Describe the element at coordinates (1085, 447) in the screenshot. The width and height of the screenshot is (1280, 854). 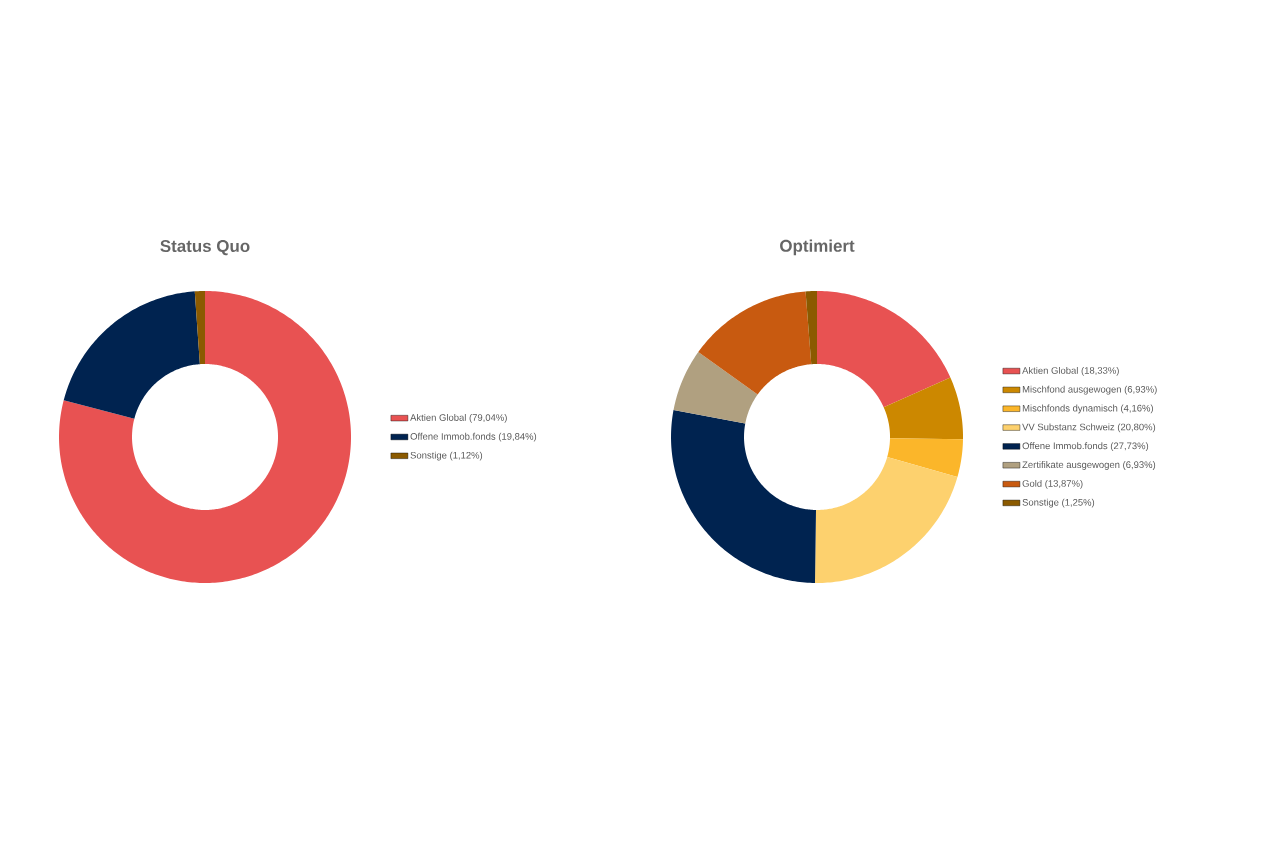
I see `legend-label: Offene Immob.fonds (27,73%)` at that location.